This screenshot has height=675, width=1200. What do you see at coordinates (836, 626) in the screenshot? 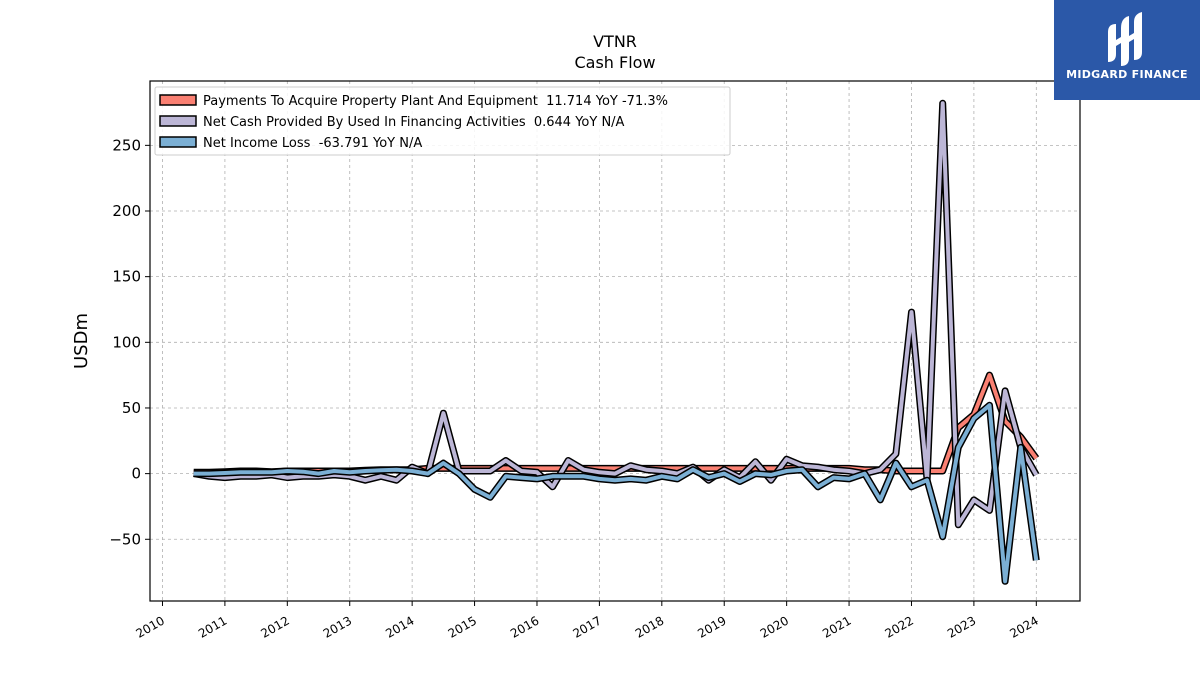
I see `x-tick-label: 2021` at bounding box center [836, 626].